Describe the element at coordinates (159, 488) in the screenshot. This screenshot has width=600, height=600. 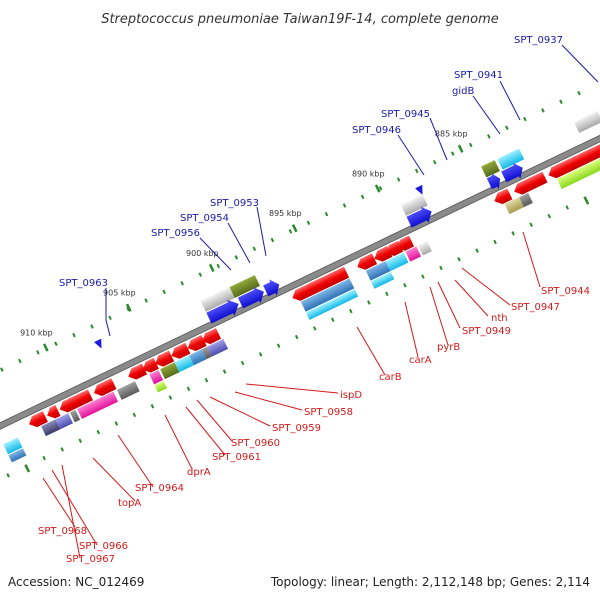
I see `gene-label: SPT_0964` at that location.